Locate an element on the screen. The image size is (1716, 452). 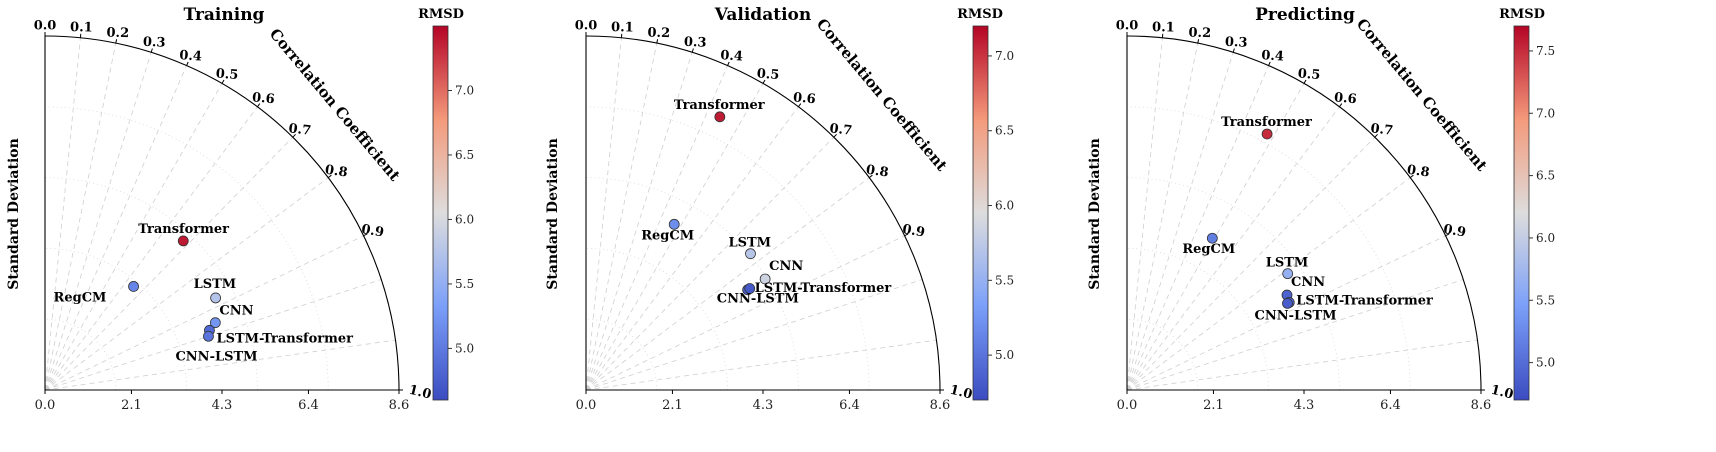
correlation-axis-label: Correlation Coefficient is located at coordinates (882, 95).